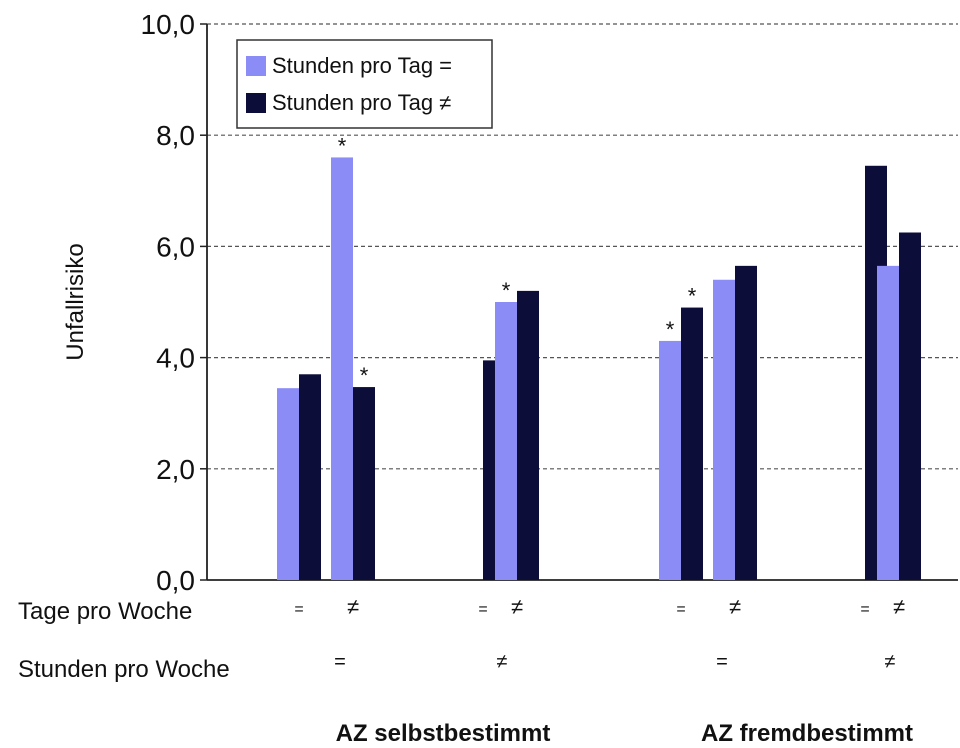 The height and width of the screenshot is (748, 960). Describe the element at coordinates (443, 733) in the screenshot. I see `group-label: AZ selbstbestimmt` at that location.